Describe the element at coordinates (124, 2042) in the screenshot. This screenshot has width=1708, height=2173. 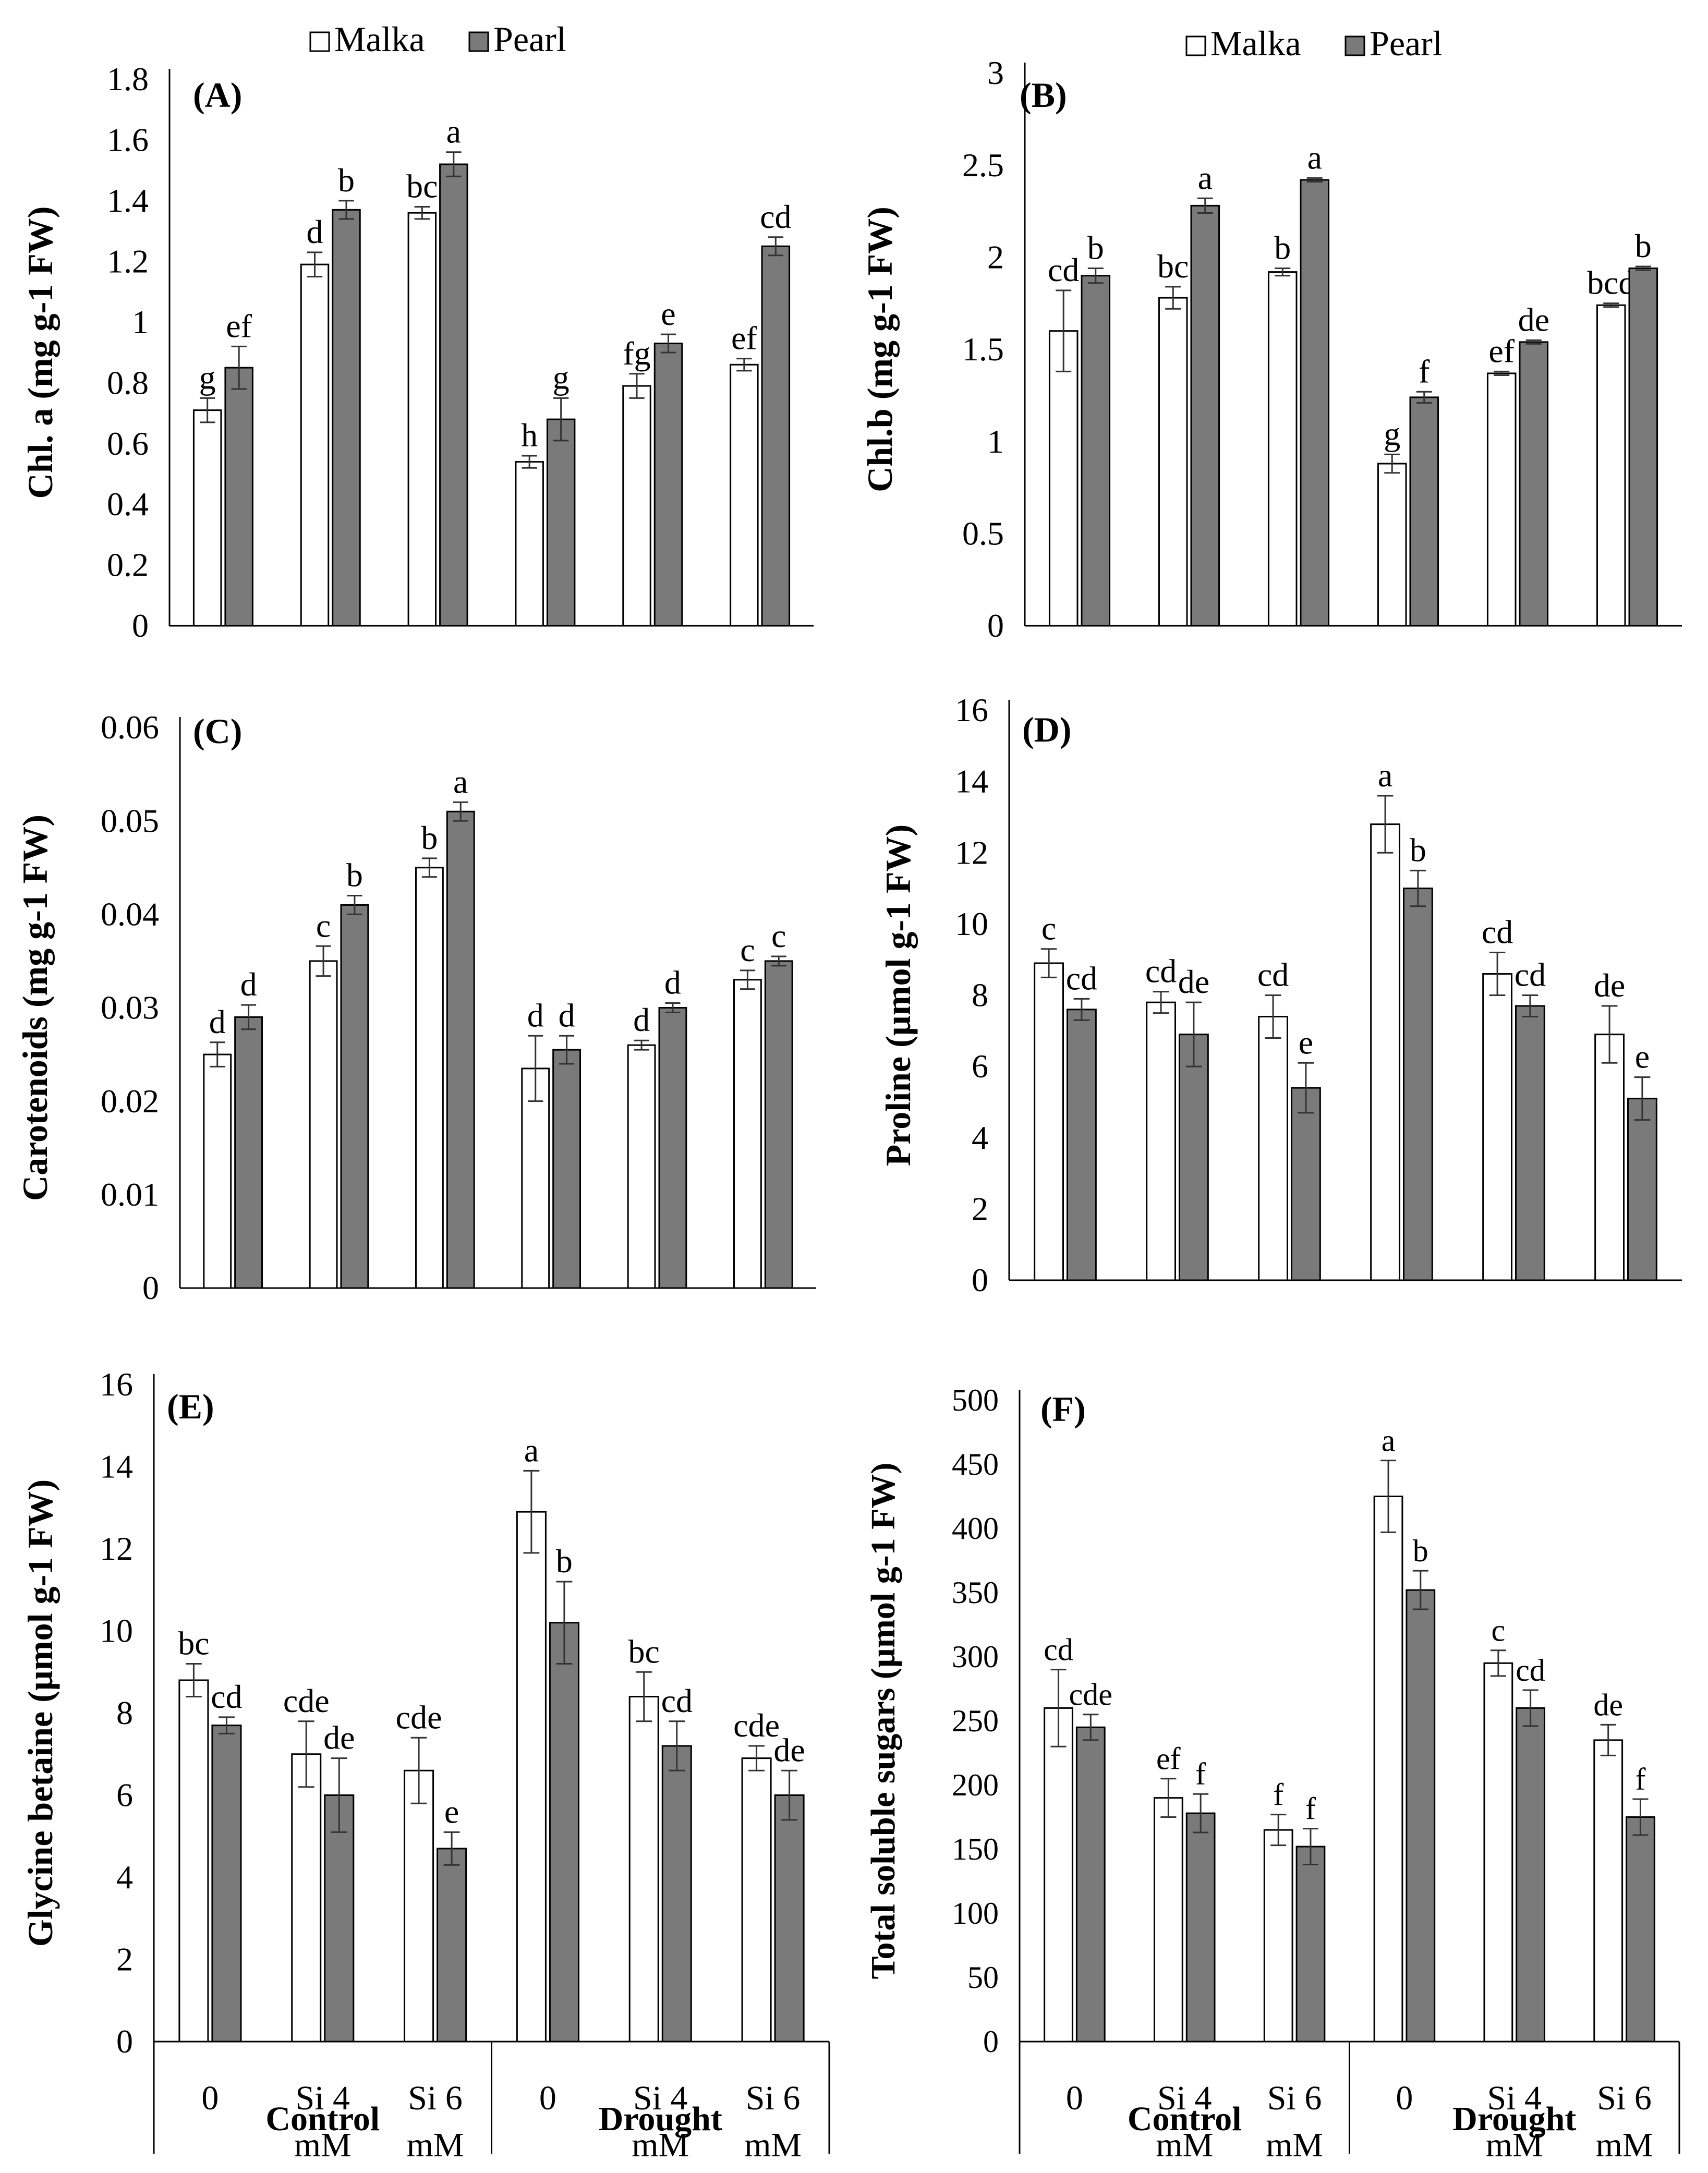
I see `y-tick-label: 0` at that location.